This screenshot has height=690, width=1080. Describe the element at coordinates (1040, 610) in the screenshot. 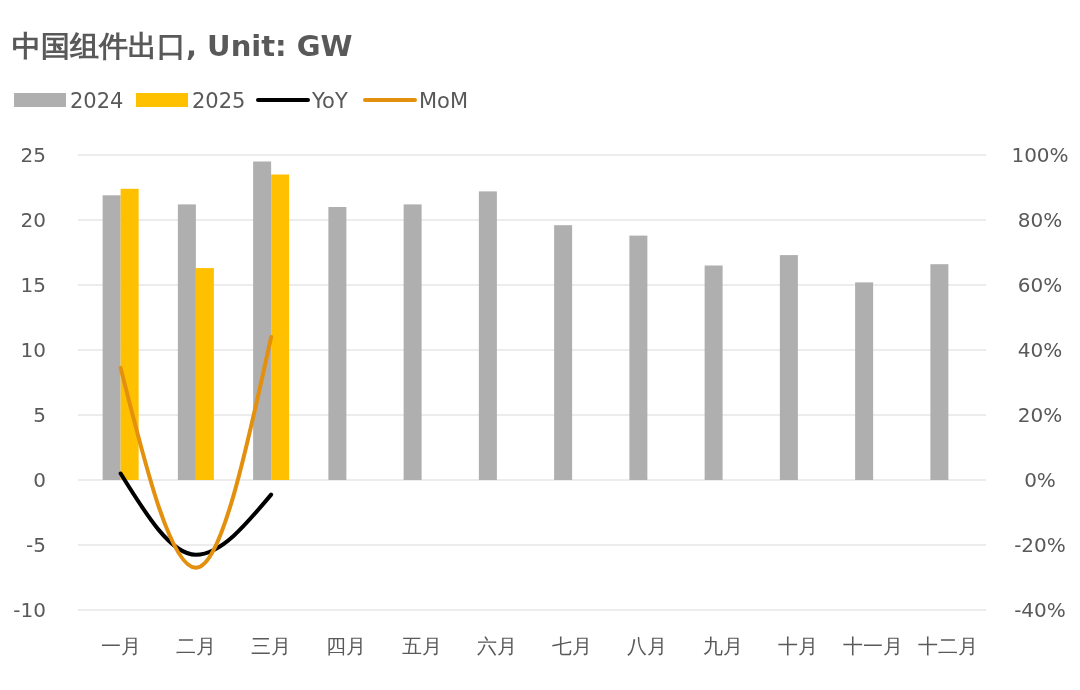

I see `y2-tick-label: -40%` at that location.